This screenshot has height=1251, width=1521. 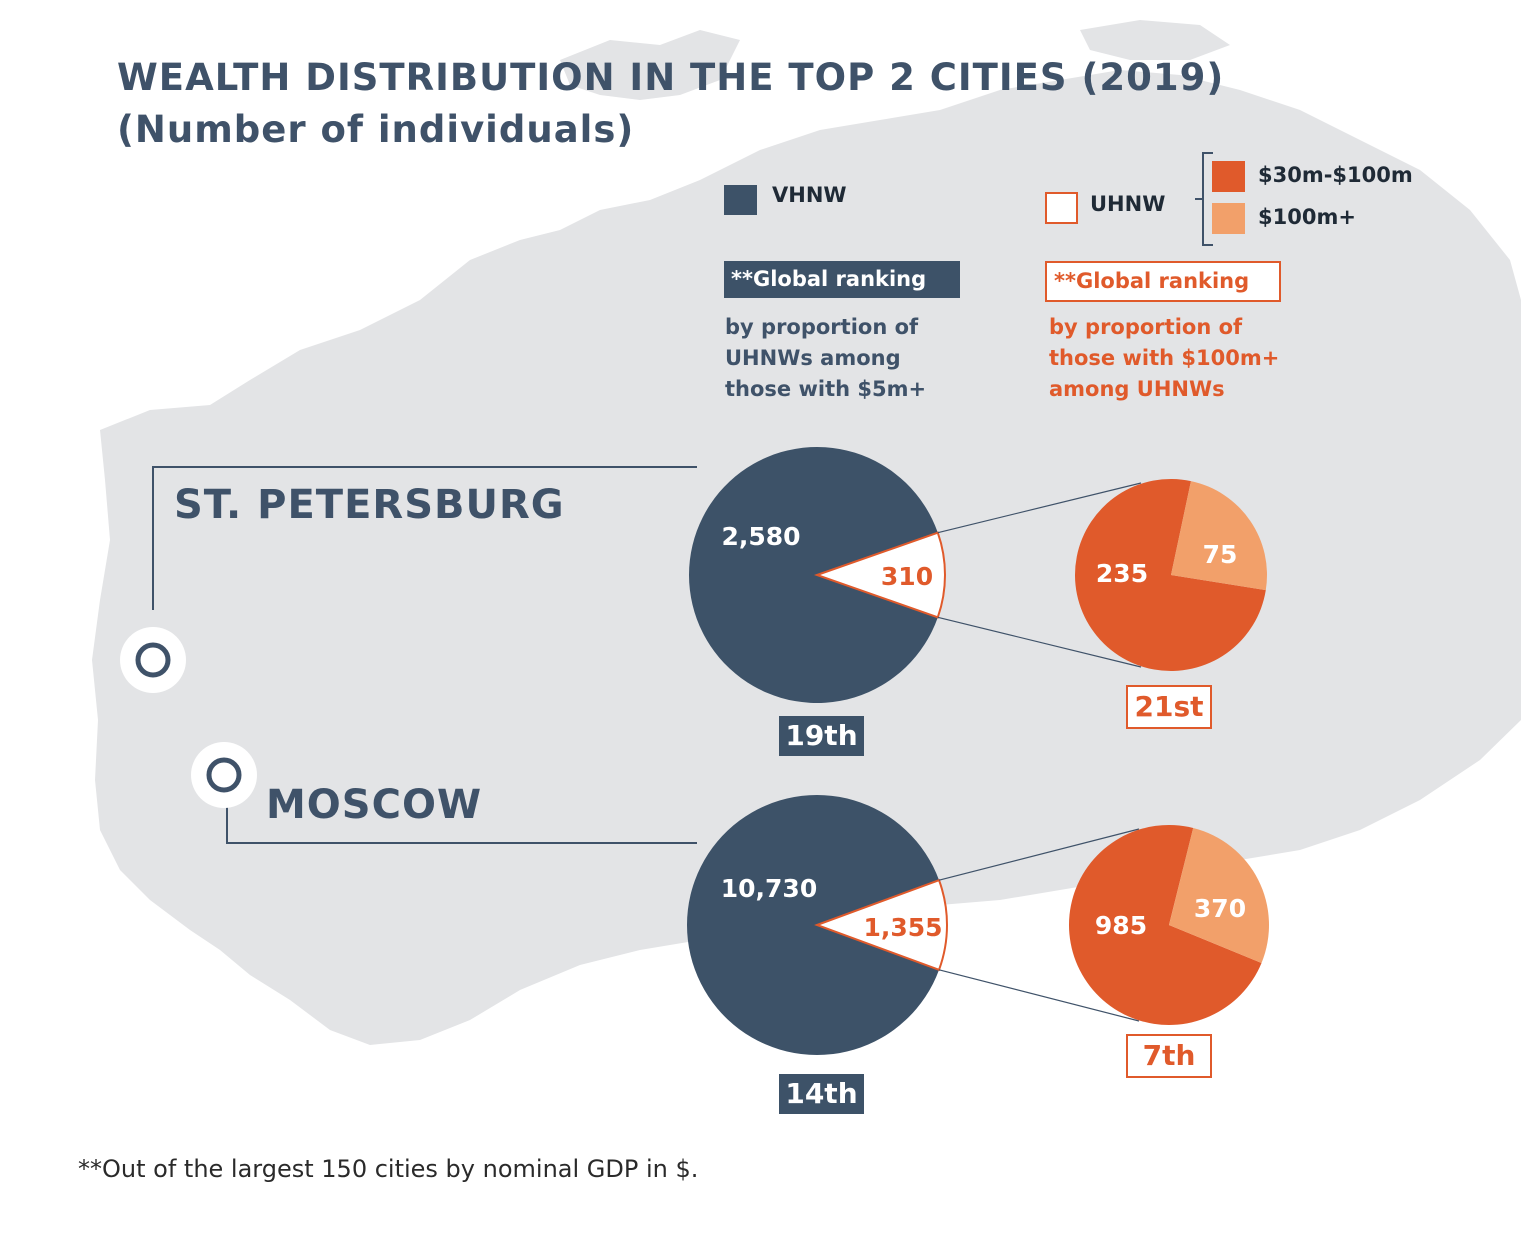 I want to click on legend-swatch-30m-100m, so click(x=1228, y=176).